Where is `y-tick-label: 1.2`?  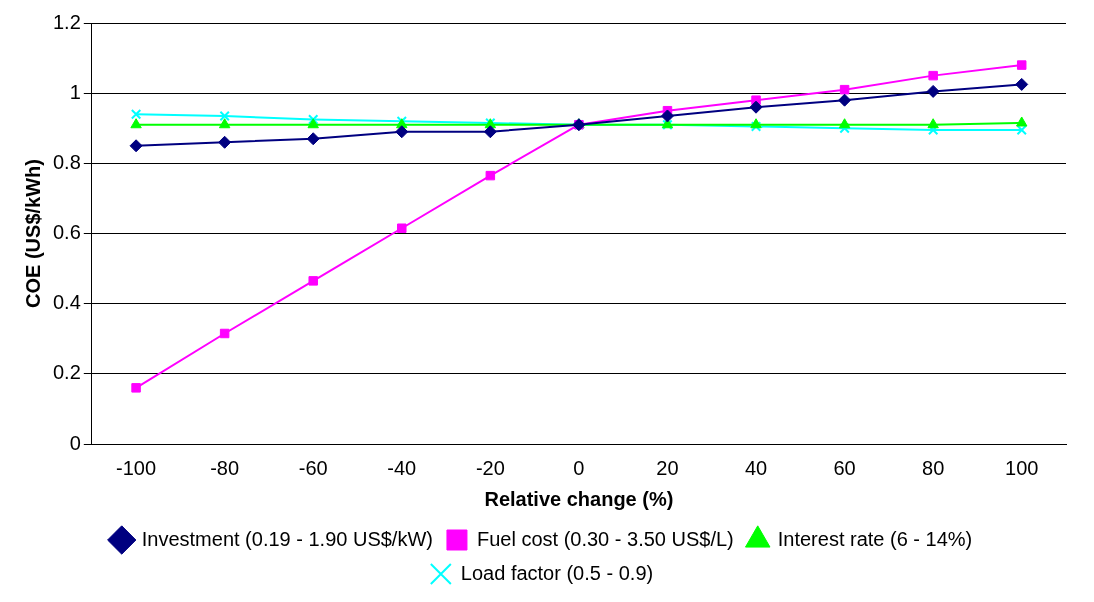
y-tick-label: 1.2 is located at coordinates (66, 21).